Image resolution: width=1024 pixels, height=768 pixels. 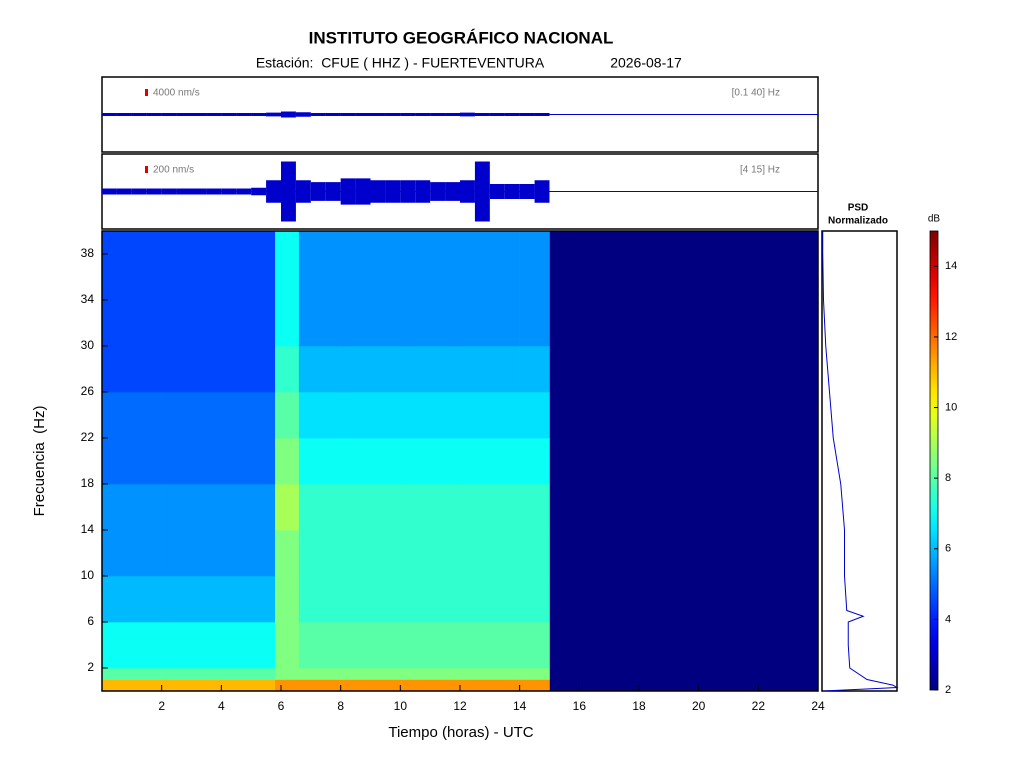 I want to click on band-label: [4 15] Hz, so click(x=760, y=170).